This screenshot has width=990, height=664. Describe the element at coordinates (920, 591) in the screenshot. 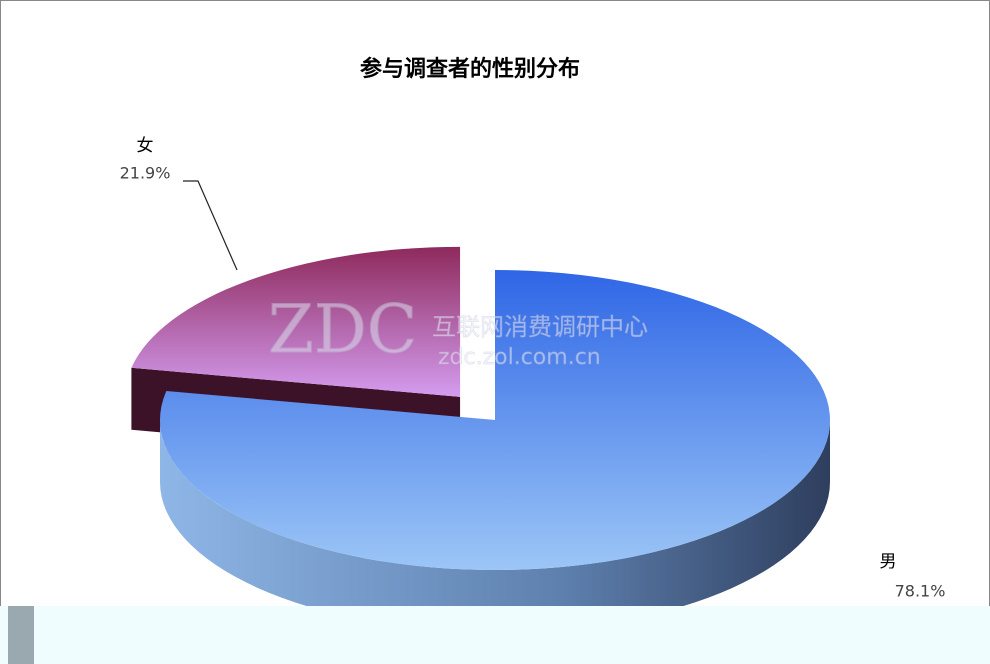

I see `slice-value-label: 78.1%` at that location.